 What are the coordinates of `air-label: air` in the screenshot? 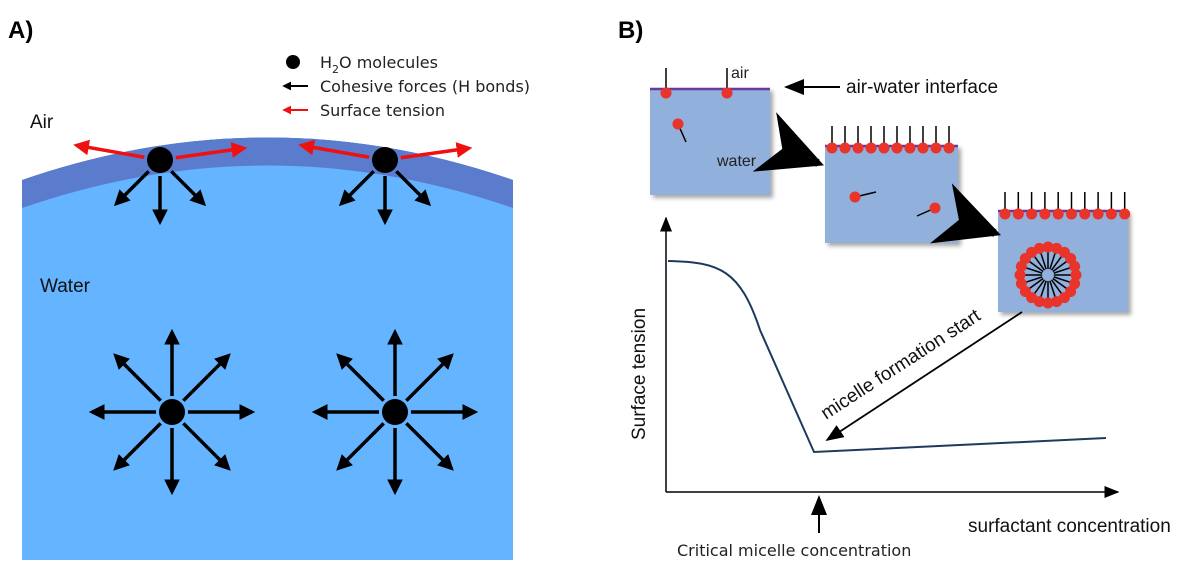 It's located at (740, 73).